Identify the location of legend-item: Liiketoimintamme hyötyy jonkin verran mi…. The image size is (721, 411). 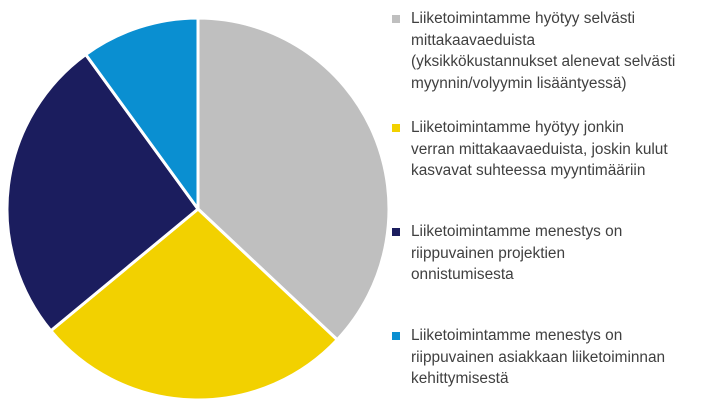
(554, 149).